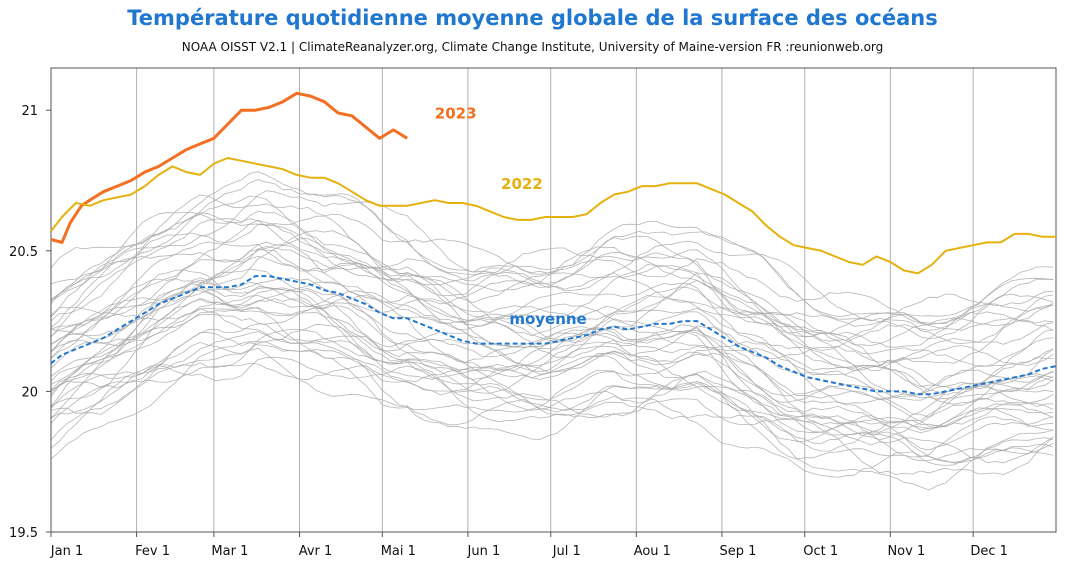 The width and height of the screenshot is (1065, 566). I want to click on series-annotation: 2022, so click(522, 184).